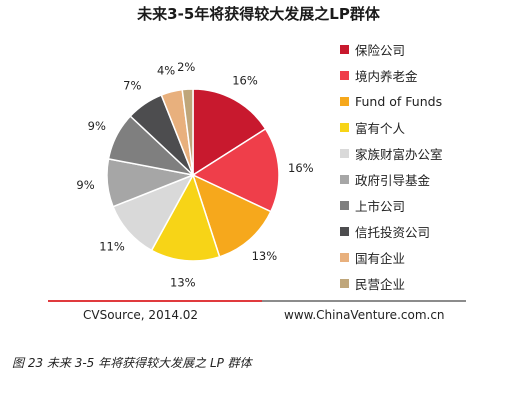 The width and height of the screenshot is (517, 403). Describe the element at coordinates (301, 168) in the screenshot. I see `data-label-2: 16%` at that location.